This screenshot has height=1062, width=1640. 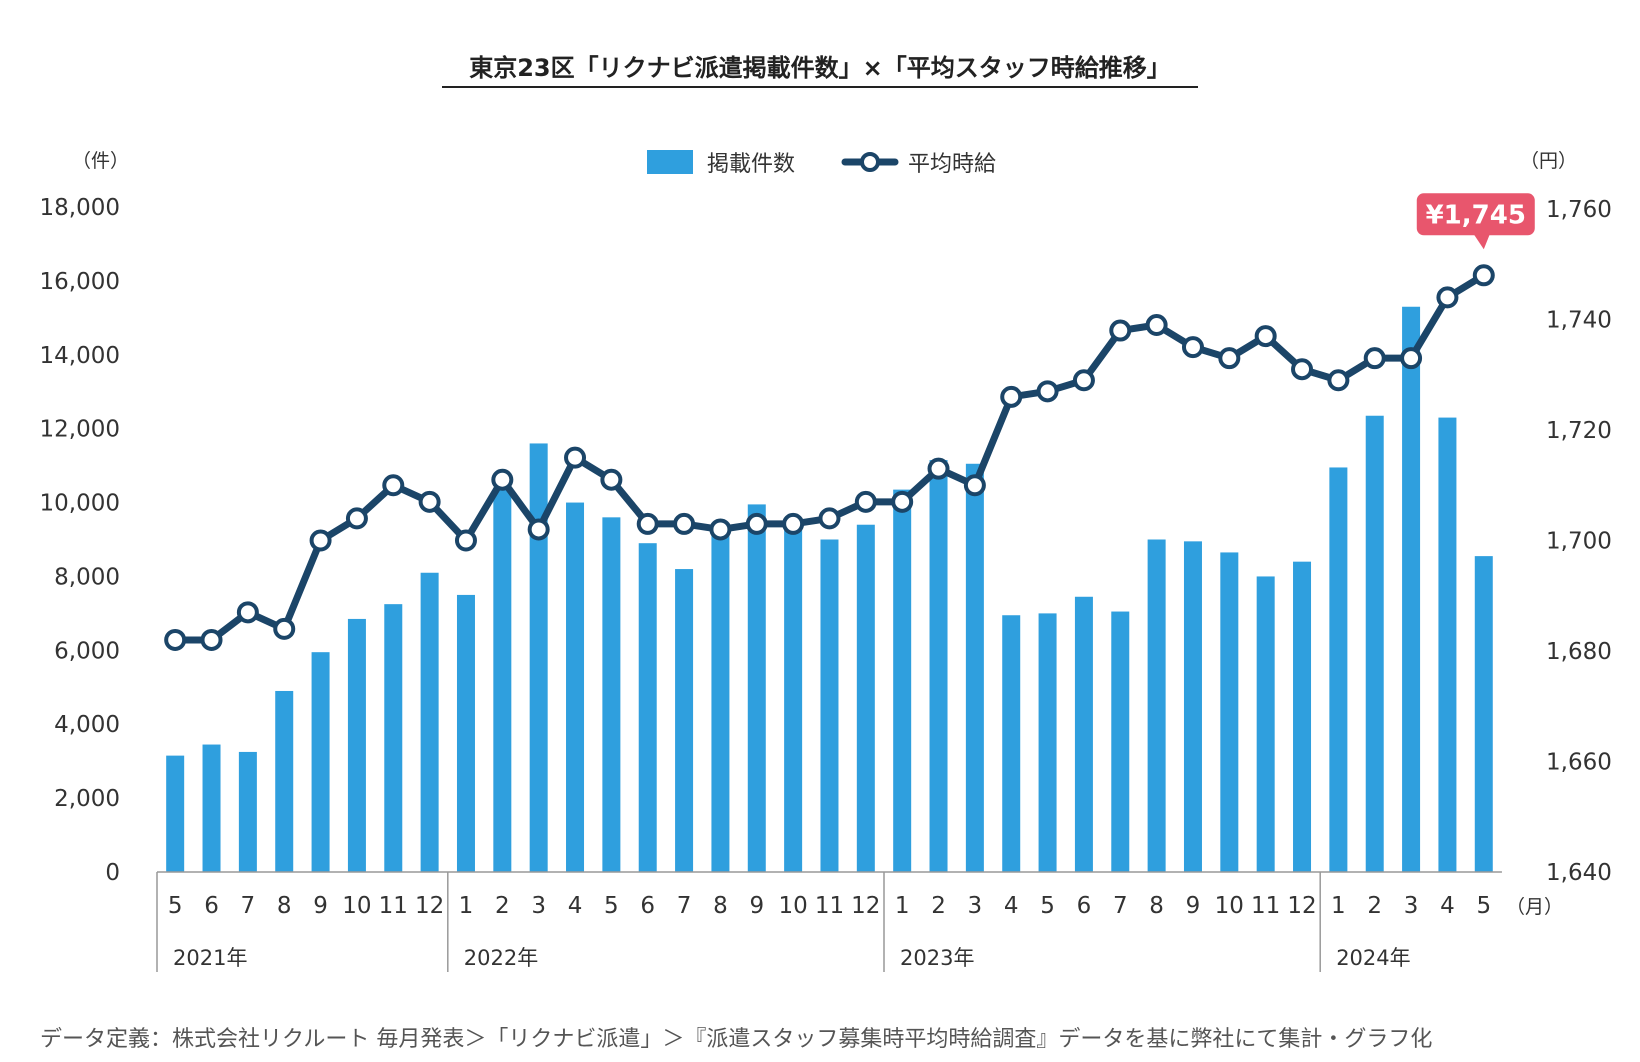 What do you see at coordinates (87, 651) in the screenshot?
I see `left-tick-label: 6,000` at bounding box center [87, 651].